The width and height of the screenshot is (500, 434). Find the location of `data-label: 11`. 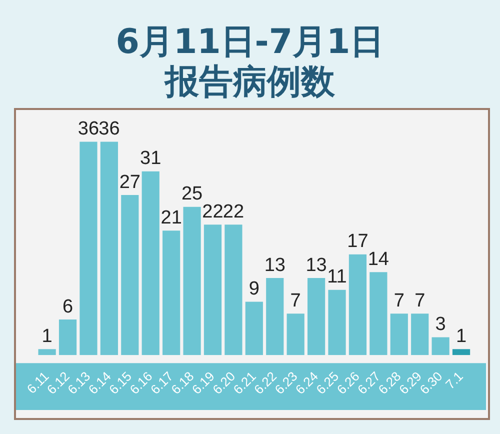

data-label: 11 is located at coordinates (337, 277).